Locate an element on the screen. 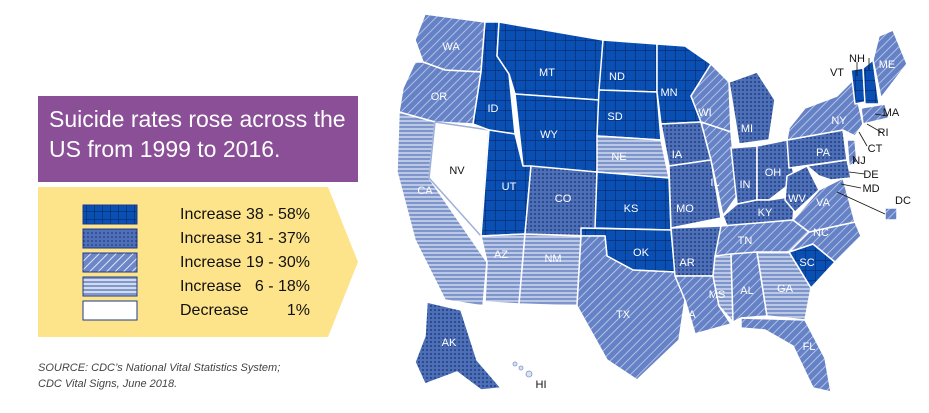 This screenshot has height=413, width=929. label-in: IN is located at coordinates (745, 185).